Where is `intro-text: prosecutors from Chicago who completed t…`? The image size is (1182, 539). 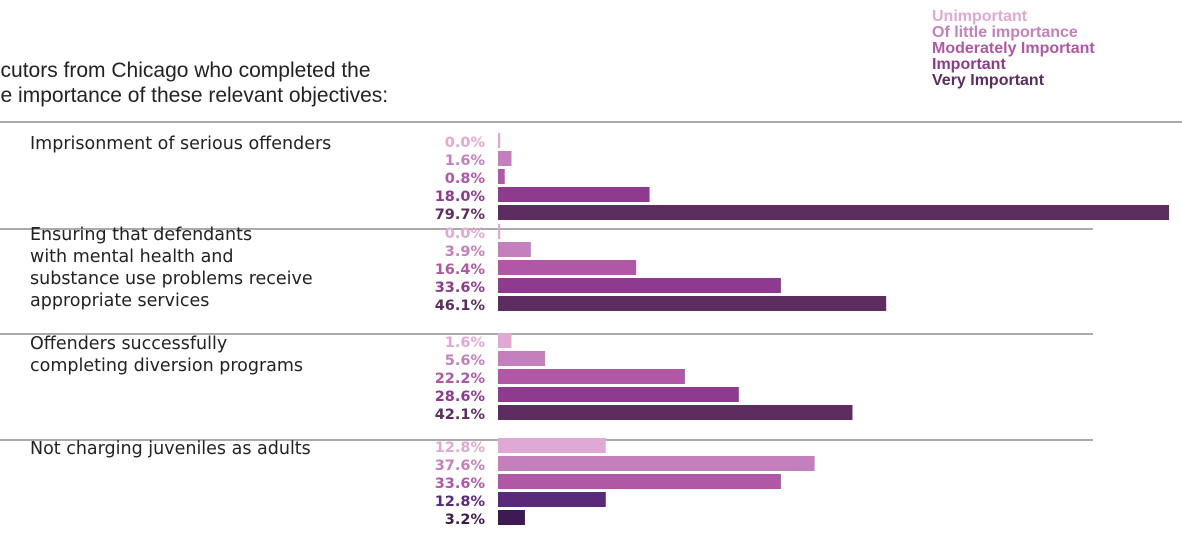
intro-text: prosecutors from Chicago who completed t… is located at coordinates (194, 83).